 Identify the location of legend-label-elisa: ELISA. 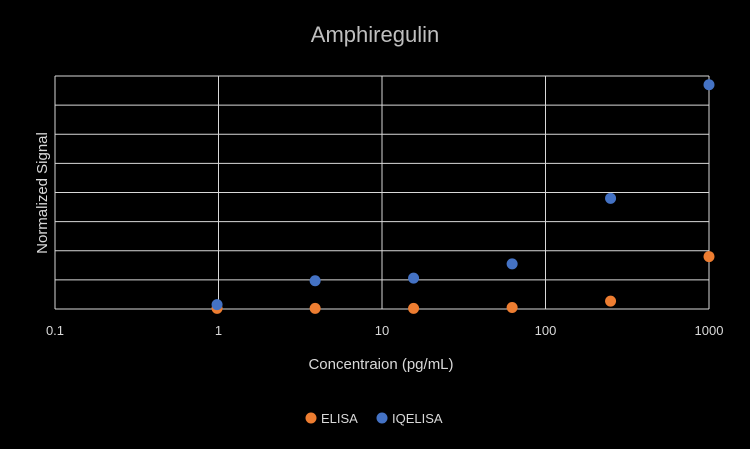
(339, 418).